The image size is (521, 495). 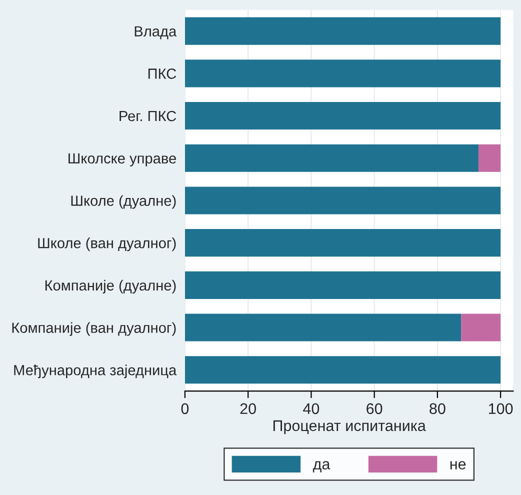 What do you see at coordinates (123, 202) in the screenshot?
I see `y-tick-label: Школе (дуалне)` at bounding box center [123, 202].